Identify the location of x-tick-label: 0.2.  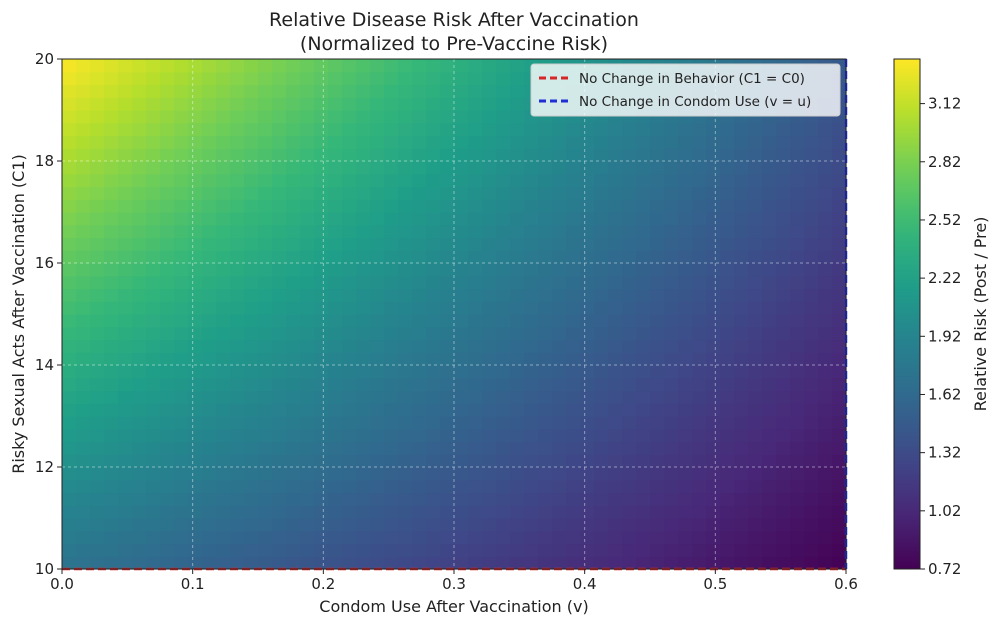
(323, 584).